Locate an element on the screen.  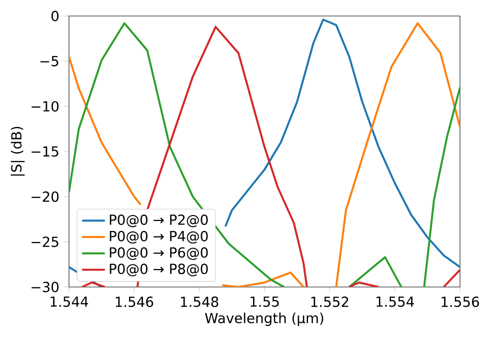
x-tick-label: 1.546 is located at coordinates (135, 302).